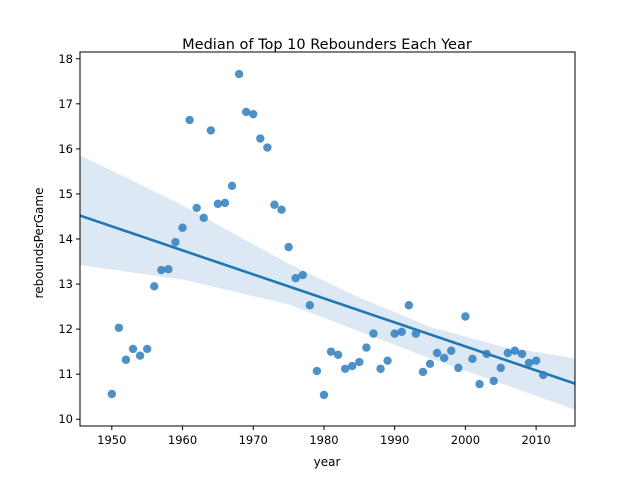  Describe the element at coordinates (65, 104) in the screenshot. I see `y-tick-label: 17` at that location.